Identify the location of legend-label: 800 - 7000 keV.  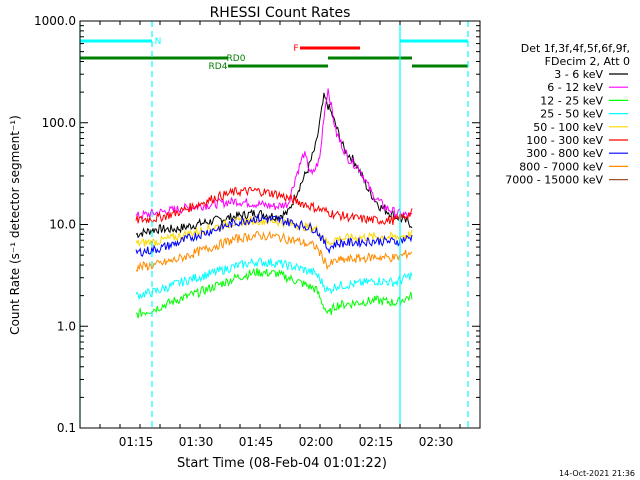
(561, 166).